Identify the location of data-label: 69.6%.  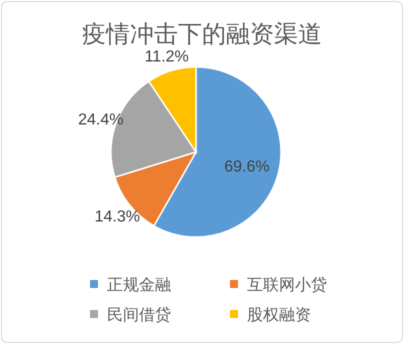
(247, 167).